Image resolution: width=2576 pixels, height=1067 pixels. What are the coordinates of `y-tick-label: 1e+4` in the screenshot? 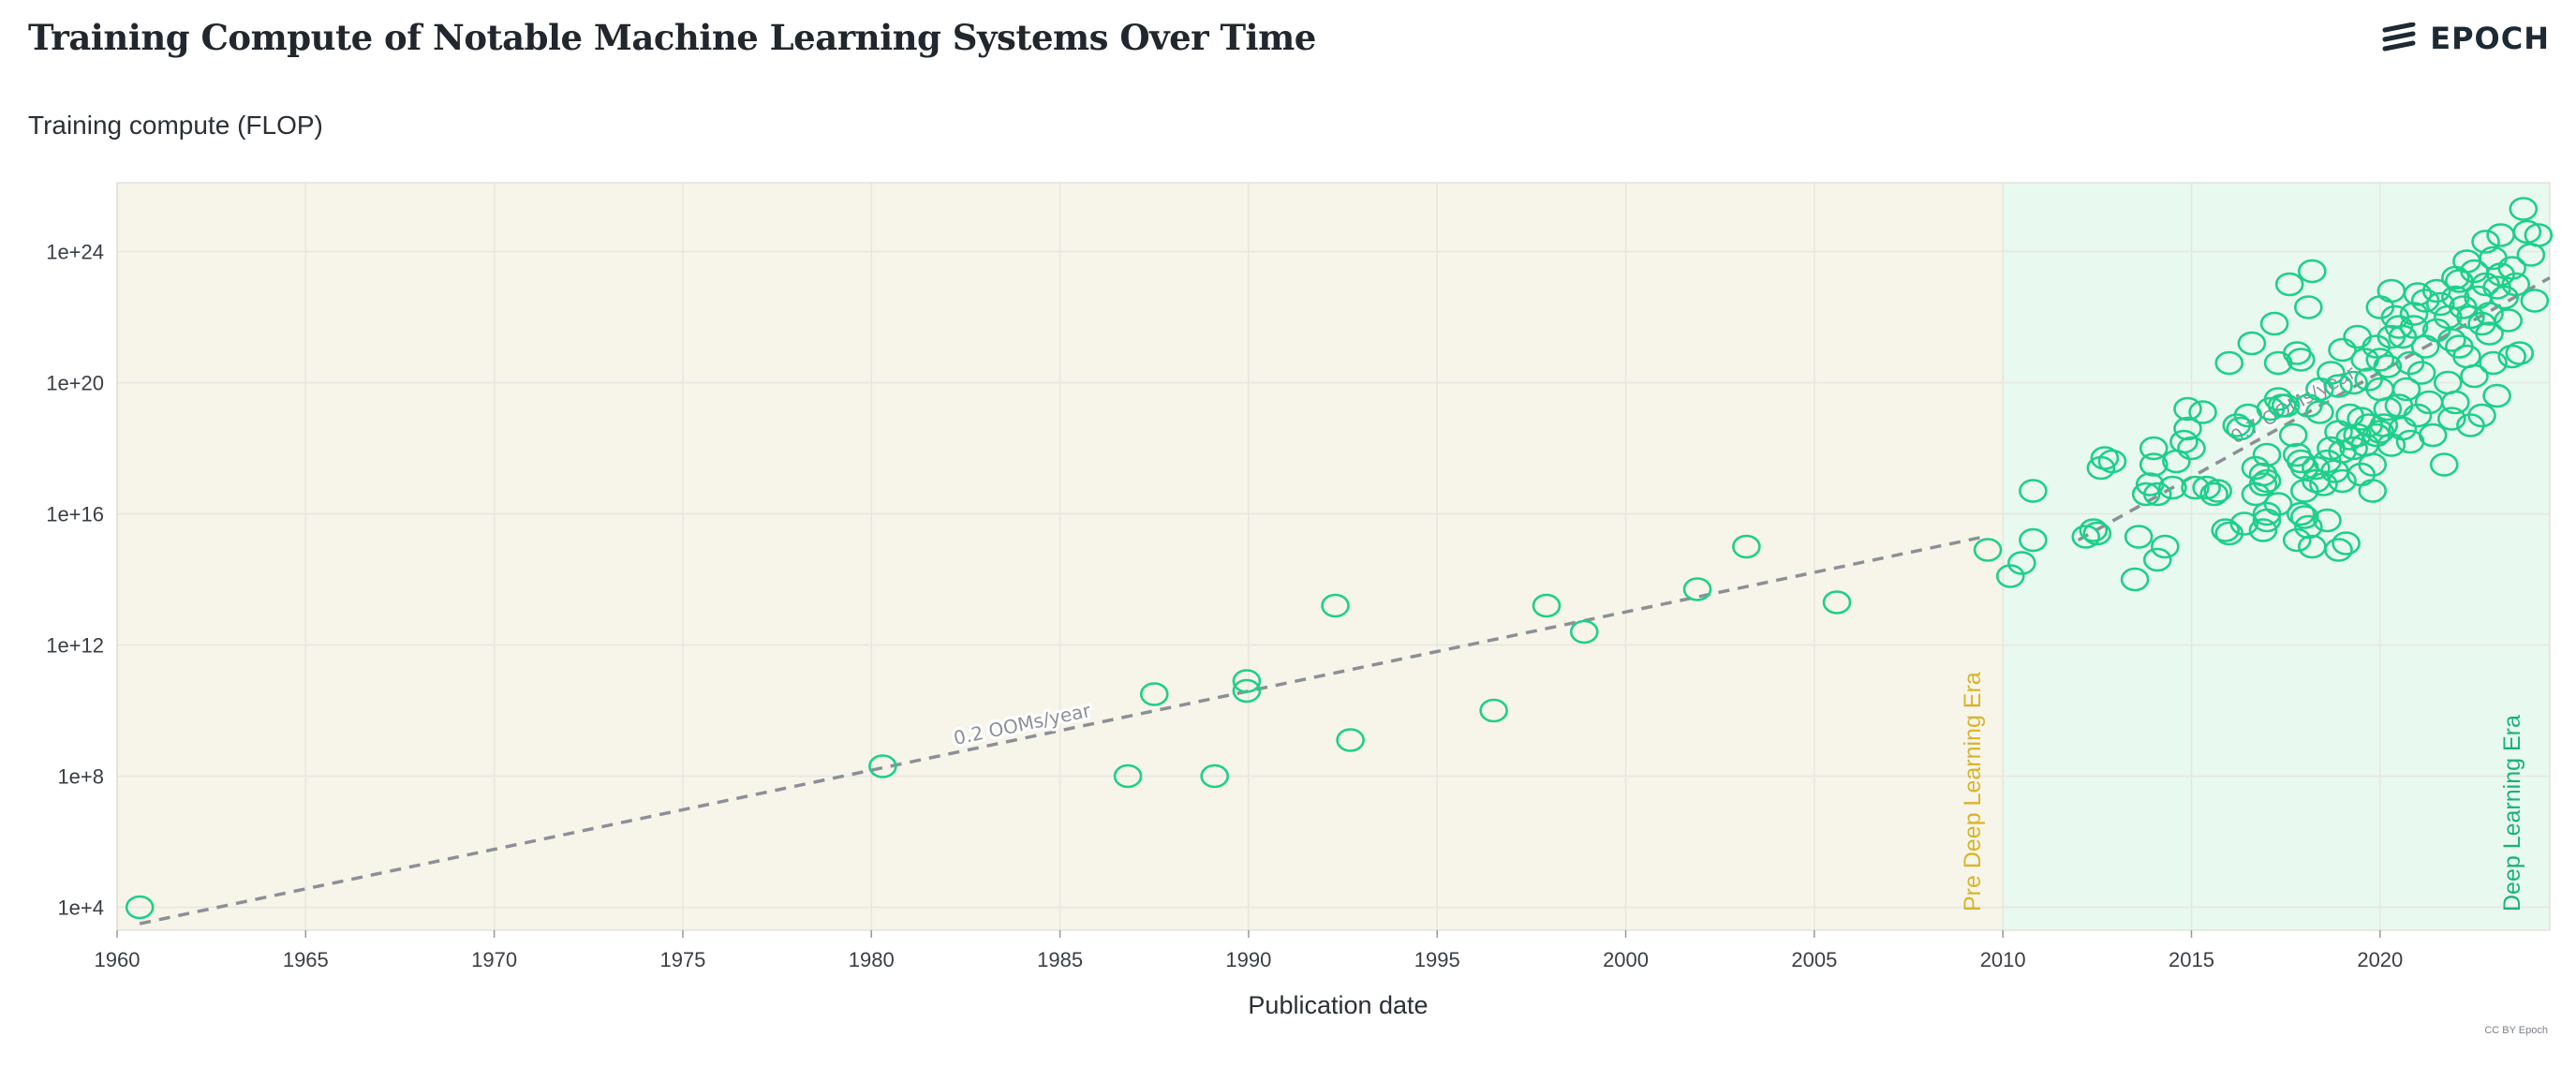 It's located at (80, 908).